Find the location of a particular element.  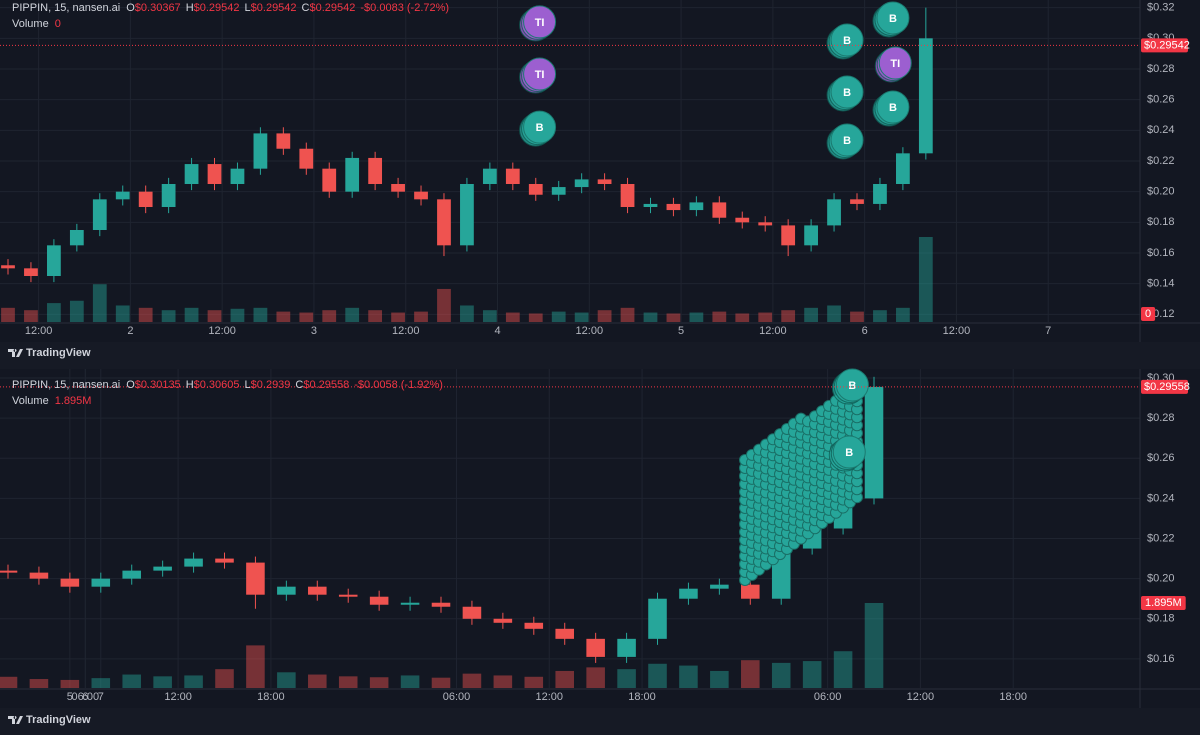

brand-logo: TradingView is located at coordinates (49, 720).